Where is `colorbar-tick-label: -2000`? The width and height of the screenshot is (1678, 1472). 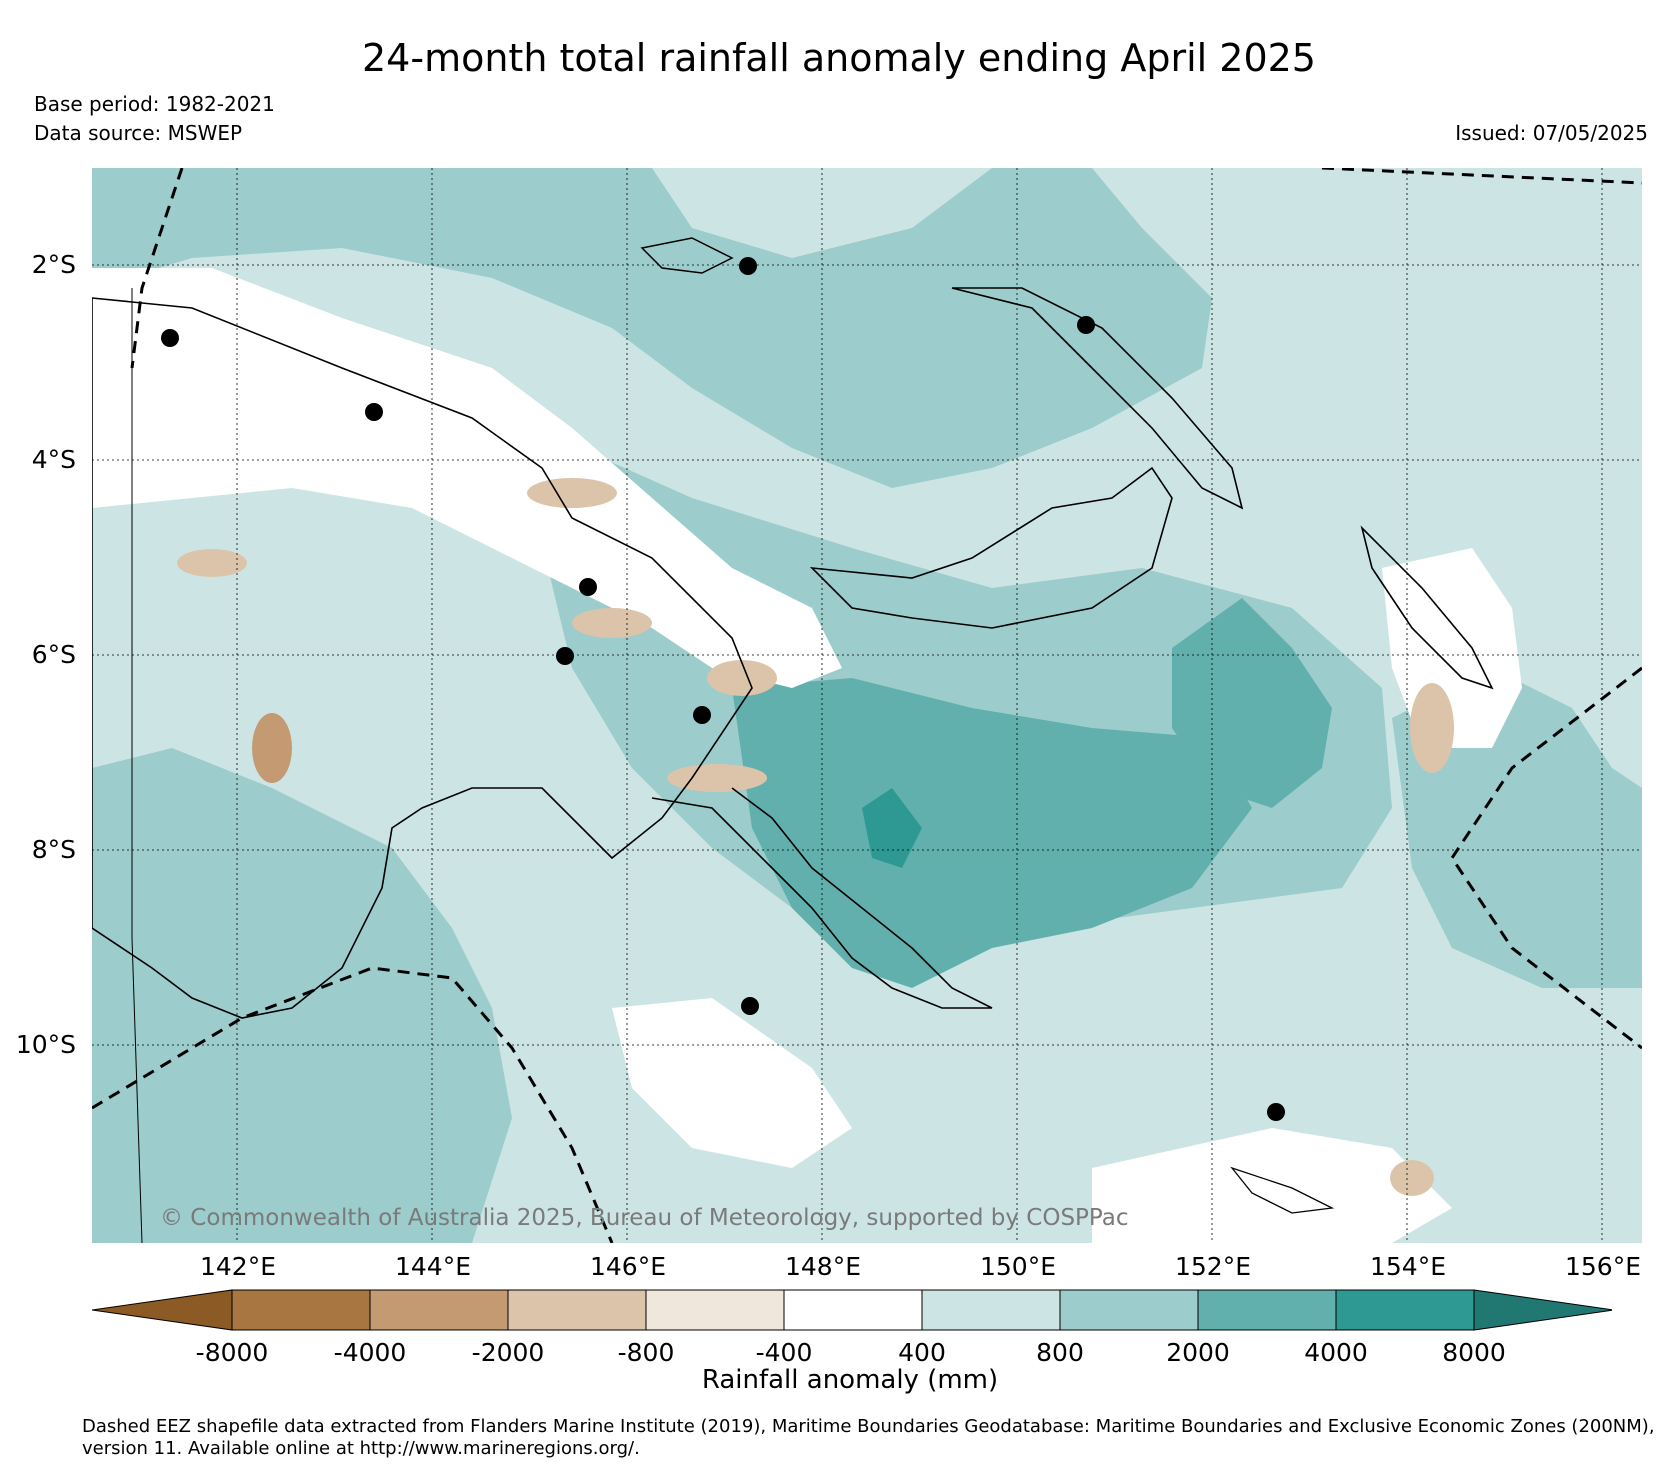
colorbar-tick-label: -2000 is located at coordinates (508, 1352).